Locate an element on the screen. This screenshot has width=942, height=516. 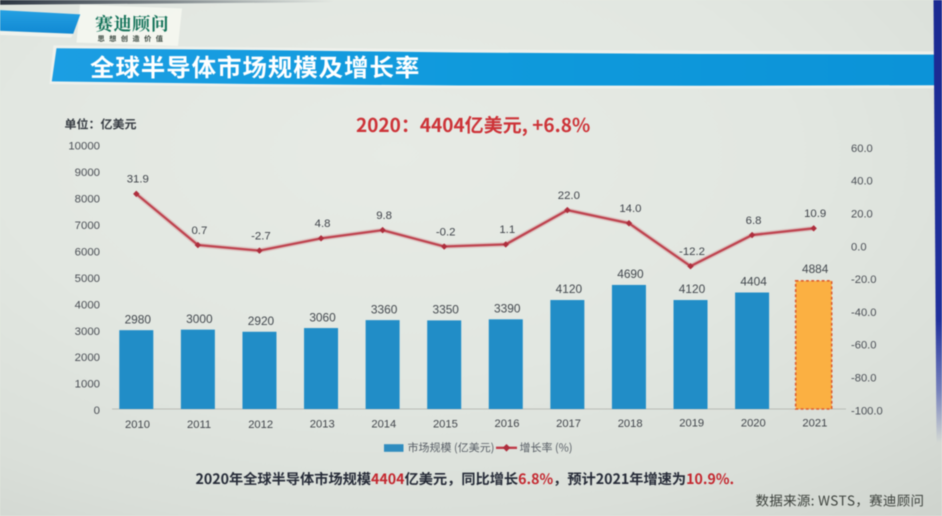
svg-text: 6000 is located at coordinates (87, 252).